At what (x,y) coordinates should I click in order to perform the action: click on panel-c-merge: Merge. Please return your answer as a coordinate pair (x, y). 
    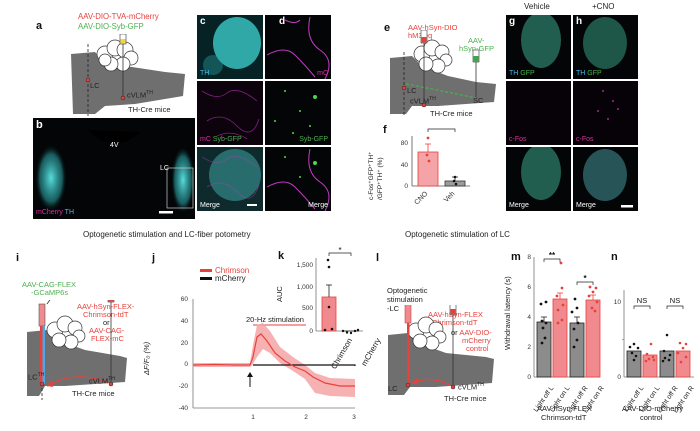
    Looking at the image, I should click on (230, 179).